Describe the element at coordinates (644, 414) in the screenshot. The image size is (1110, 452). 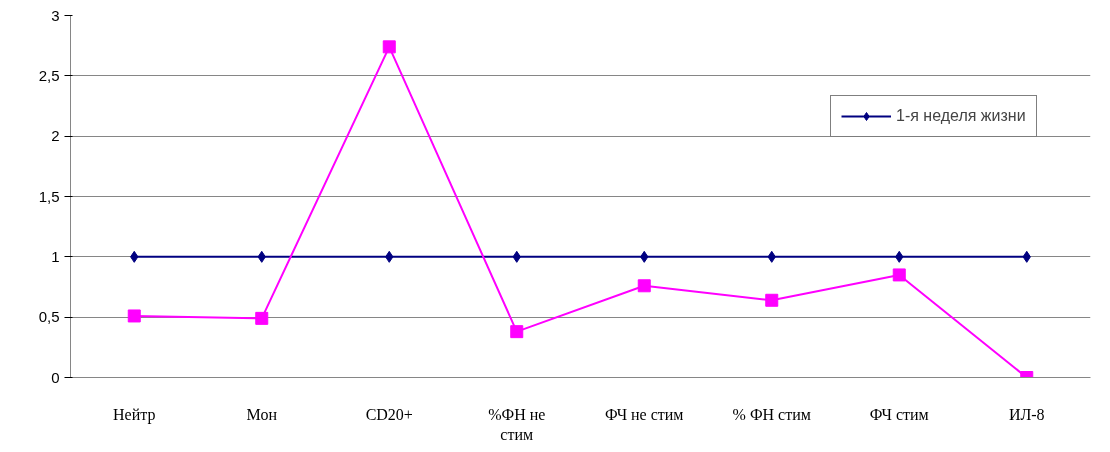
I see `x-tick-label: ФЧ не стим` at that location.